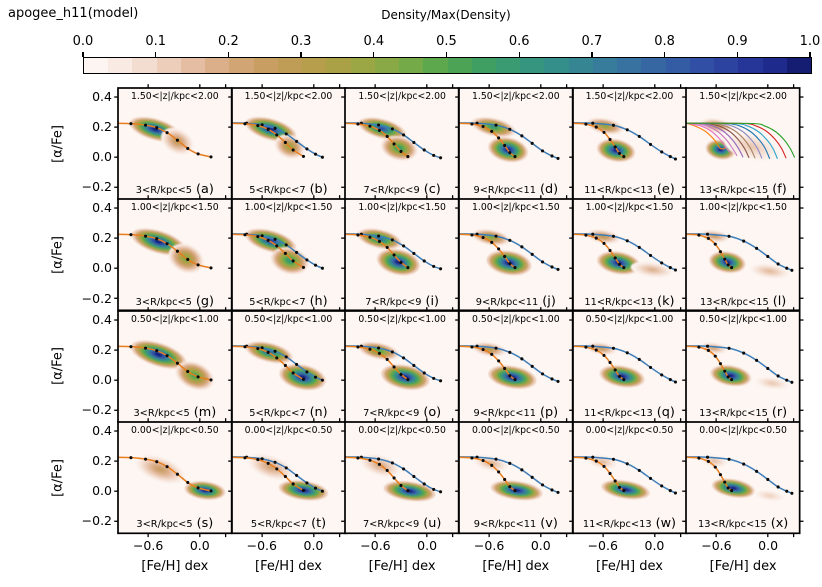  Describe the element at coordinates (156, 41) in the screenshot. I see `colorbar-tick-label: 0.1` at that location.